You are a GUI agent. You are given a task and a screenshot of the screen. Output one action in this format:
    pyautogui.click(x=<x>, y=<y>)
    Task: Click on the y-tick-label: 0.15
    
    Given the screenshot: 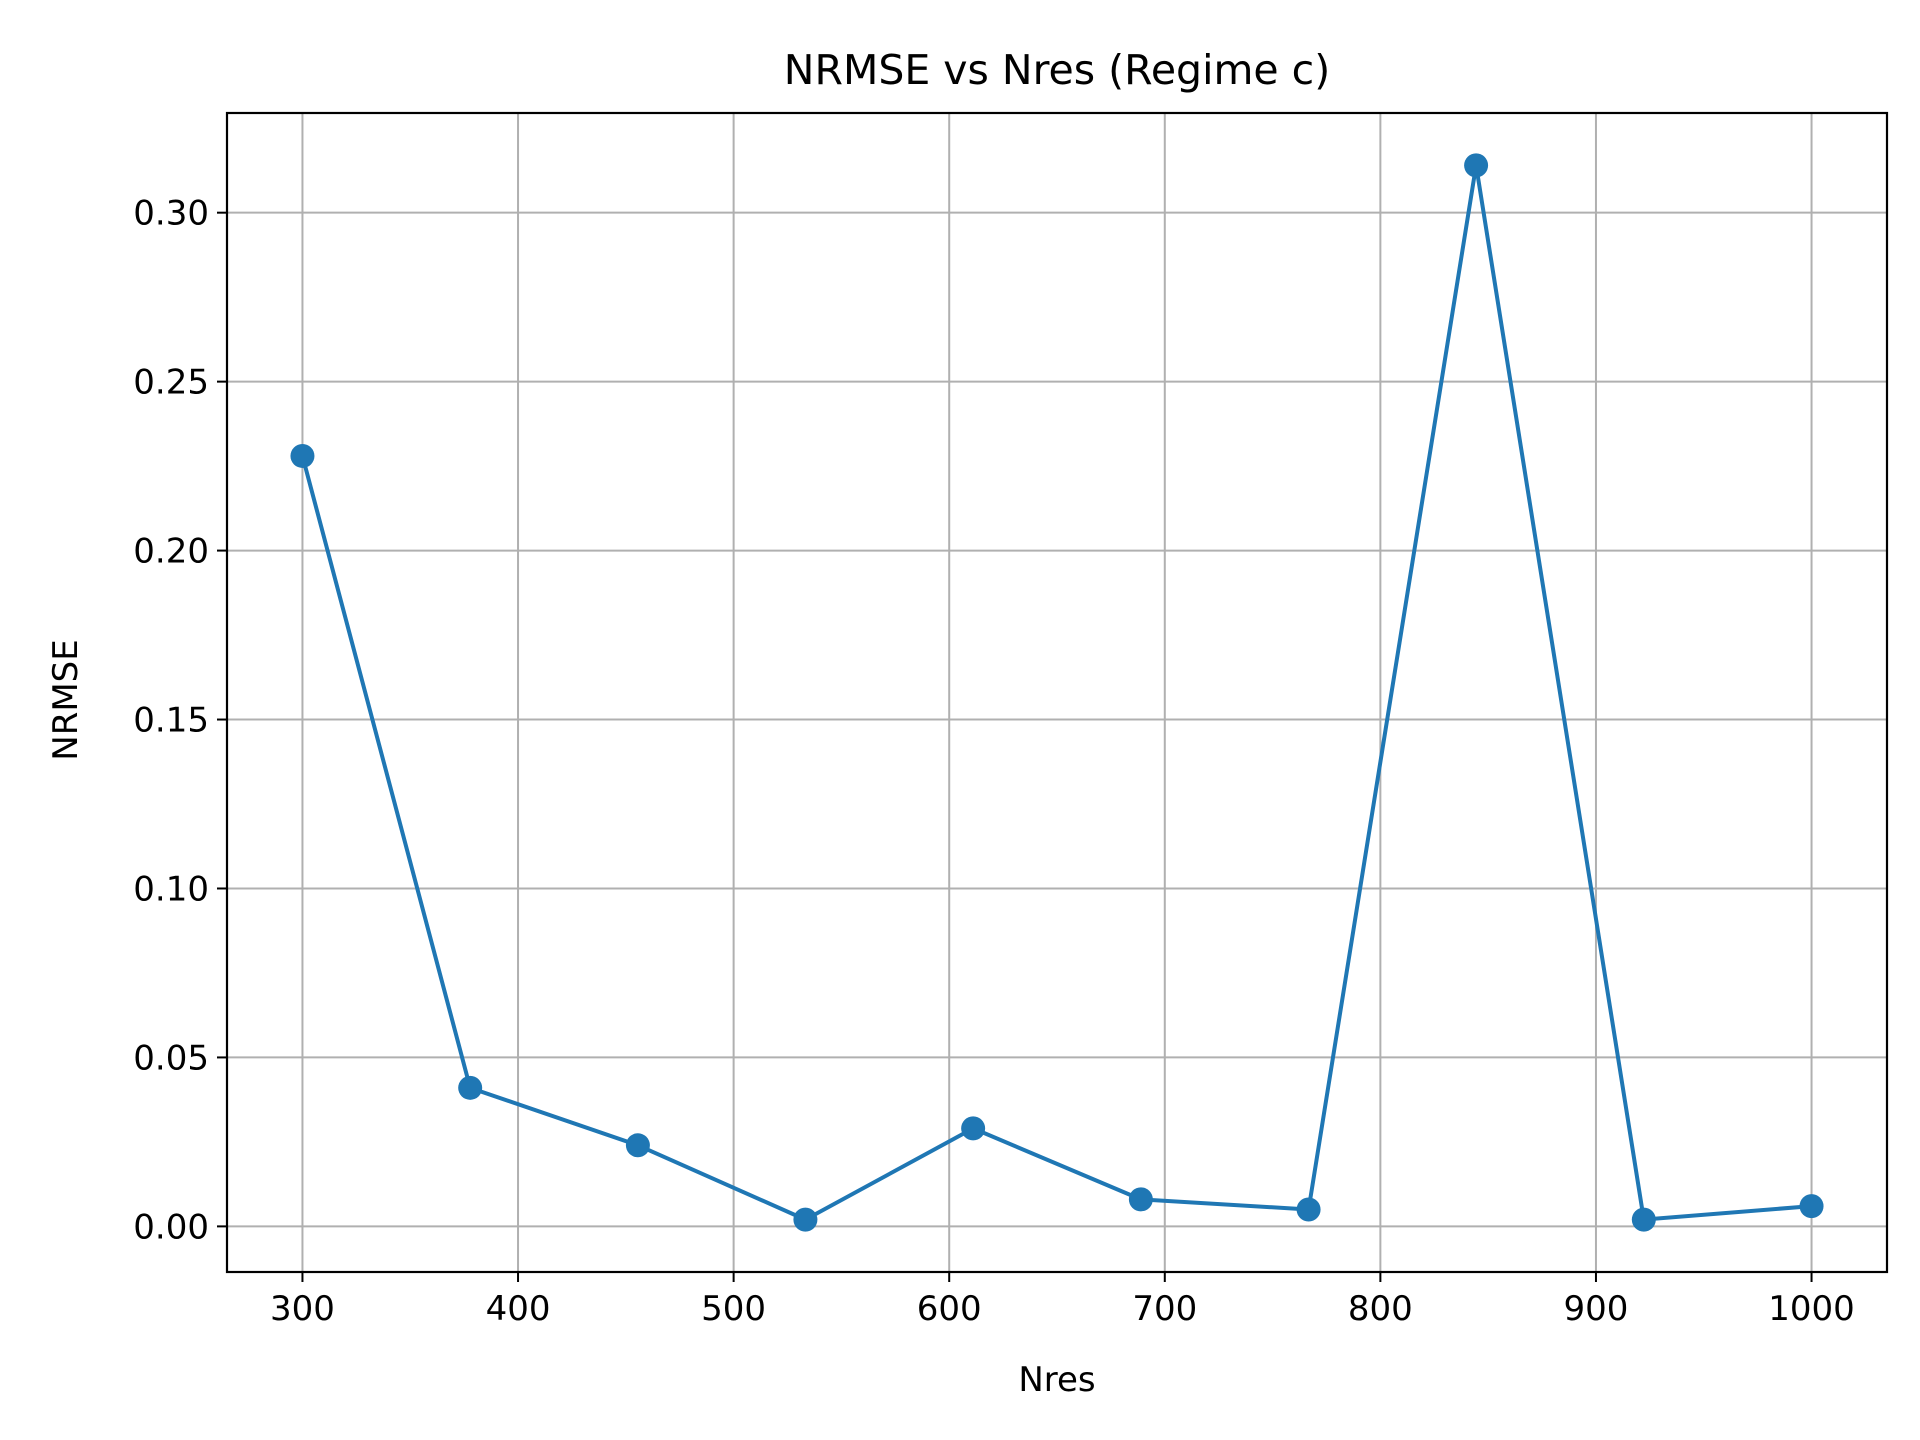 What is the action you would take?
    pyautogui.click(x=171, y=721)
    